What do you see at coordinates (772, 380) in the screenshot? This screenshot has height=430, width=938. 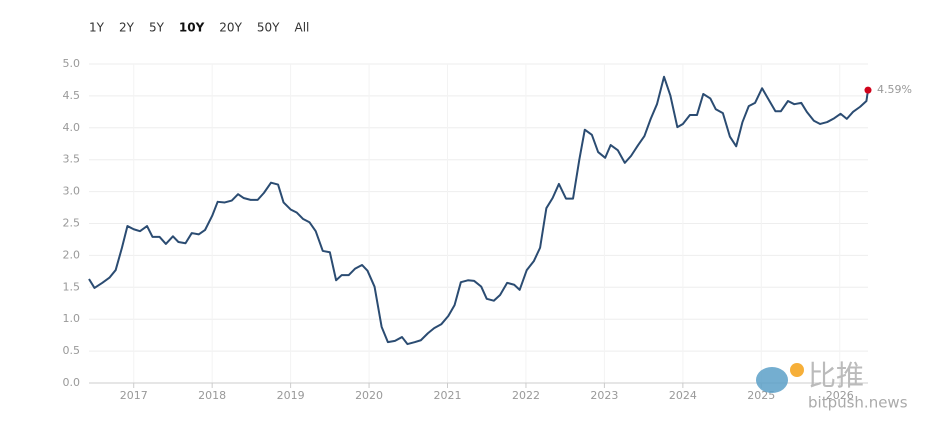 I see `watermark-bird` at bounding box center [772, 380].